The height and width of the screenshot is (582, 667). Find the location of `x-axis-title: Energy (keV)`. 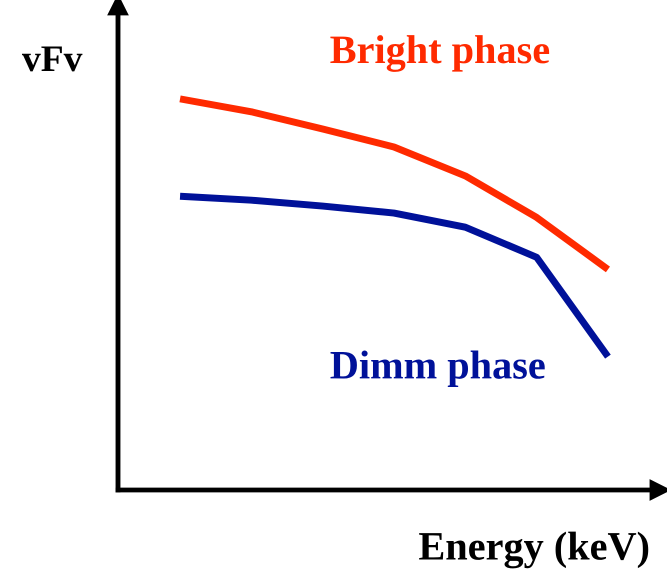

x-axis-title: Energy (keV) is located at coordinates (533, 550).